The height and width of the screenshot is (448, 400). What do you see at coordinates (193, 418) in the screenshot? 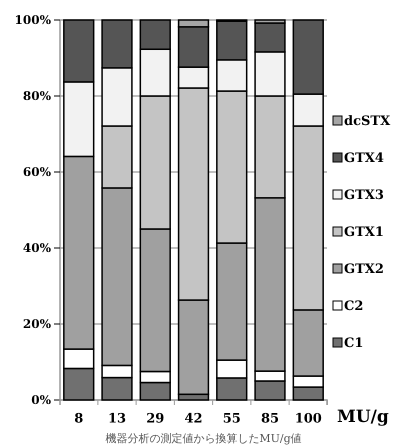
I see `x-tick-label: 42` at bounding box center [193, 418].